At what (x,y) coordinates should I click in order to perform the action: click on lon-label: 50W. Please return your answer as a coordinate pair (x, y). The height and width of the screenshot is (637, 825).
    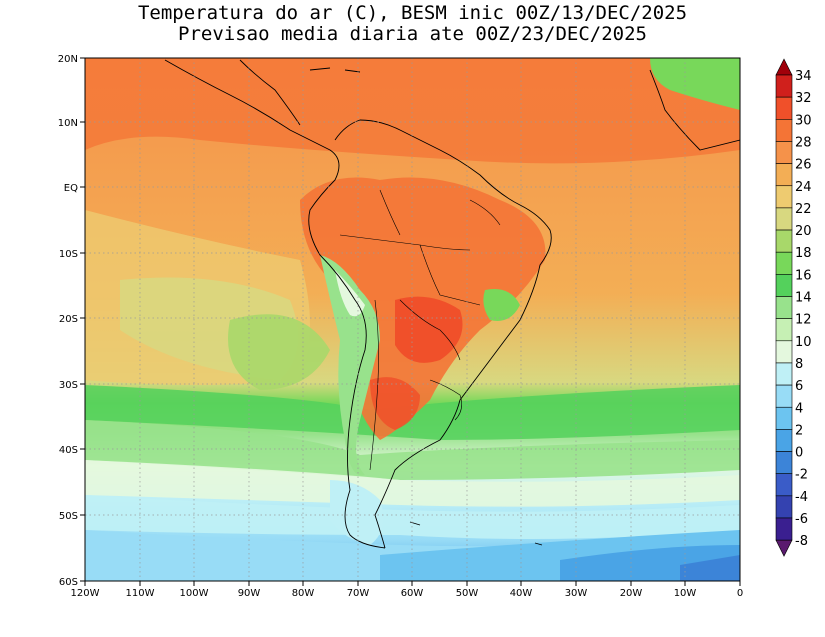
    Looking at the image, I should click on (467, 593).